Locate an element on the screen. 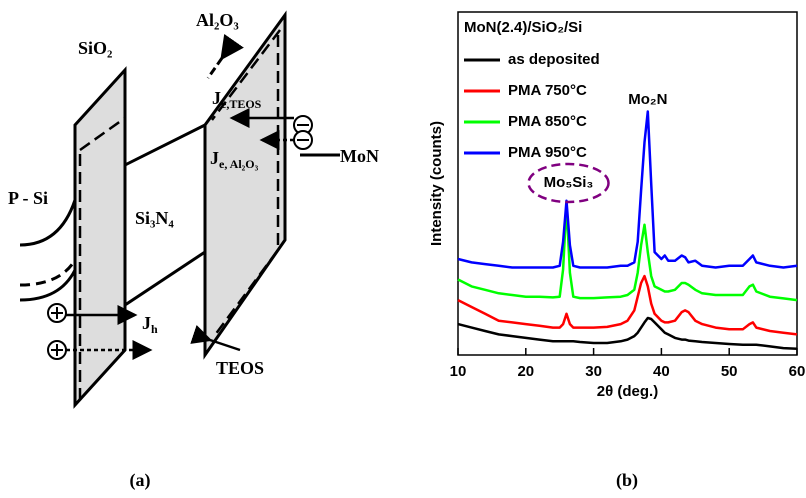 The height and width of the screenshot is (498, 806). label: P - Si is located at coordinates (28, 198).